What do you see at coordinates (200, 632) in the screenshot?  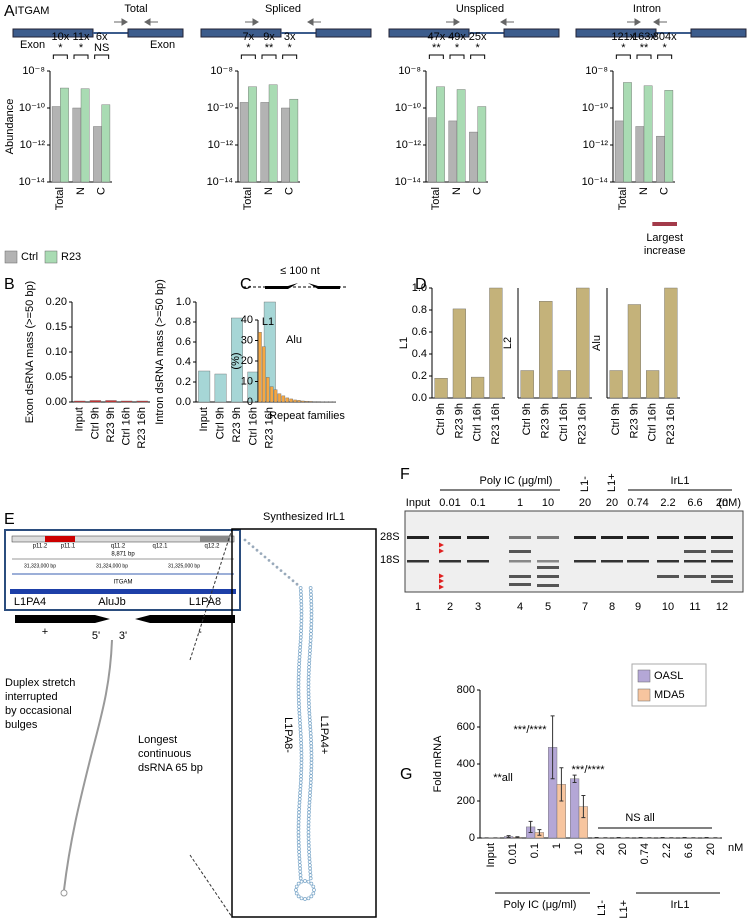 I see `strand-label: -` at bounding box center [200, 632].